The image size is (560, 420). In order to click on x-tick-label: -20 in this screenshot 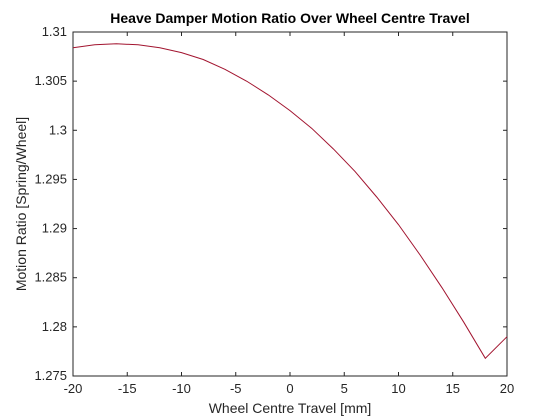, I will do `click(73, 388)`.